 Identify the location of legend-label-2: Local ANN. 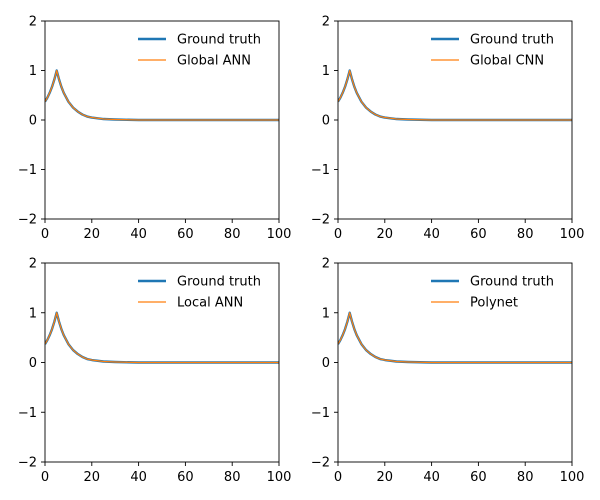
(210, 303).